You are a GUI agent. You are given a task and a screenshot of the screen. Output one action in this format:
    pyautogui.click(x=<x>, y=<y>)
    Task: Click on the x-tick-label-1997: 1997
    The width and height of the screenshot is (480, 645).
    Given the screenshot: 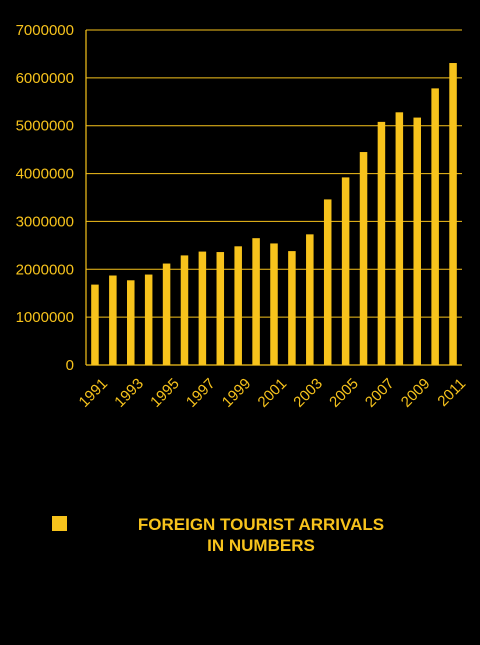 What is the action you would take?
    pyautogui.click(x=201, y=393)
    